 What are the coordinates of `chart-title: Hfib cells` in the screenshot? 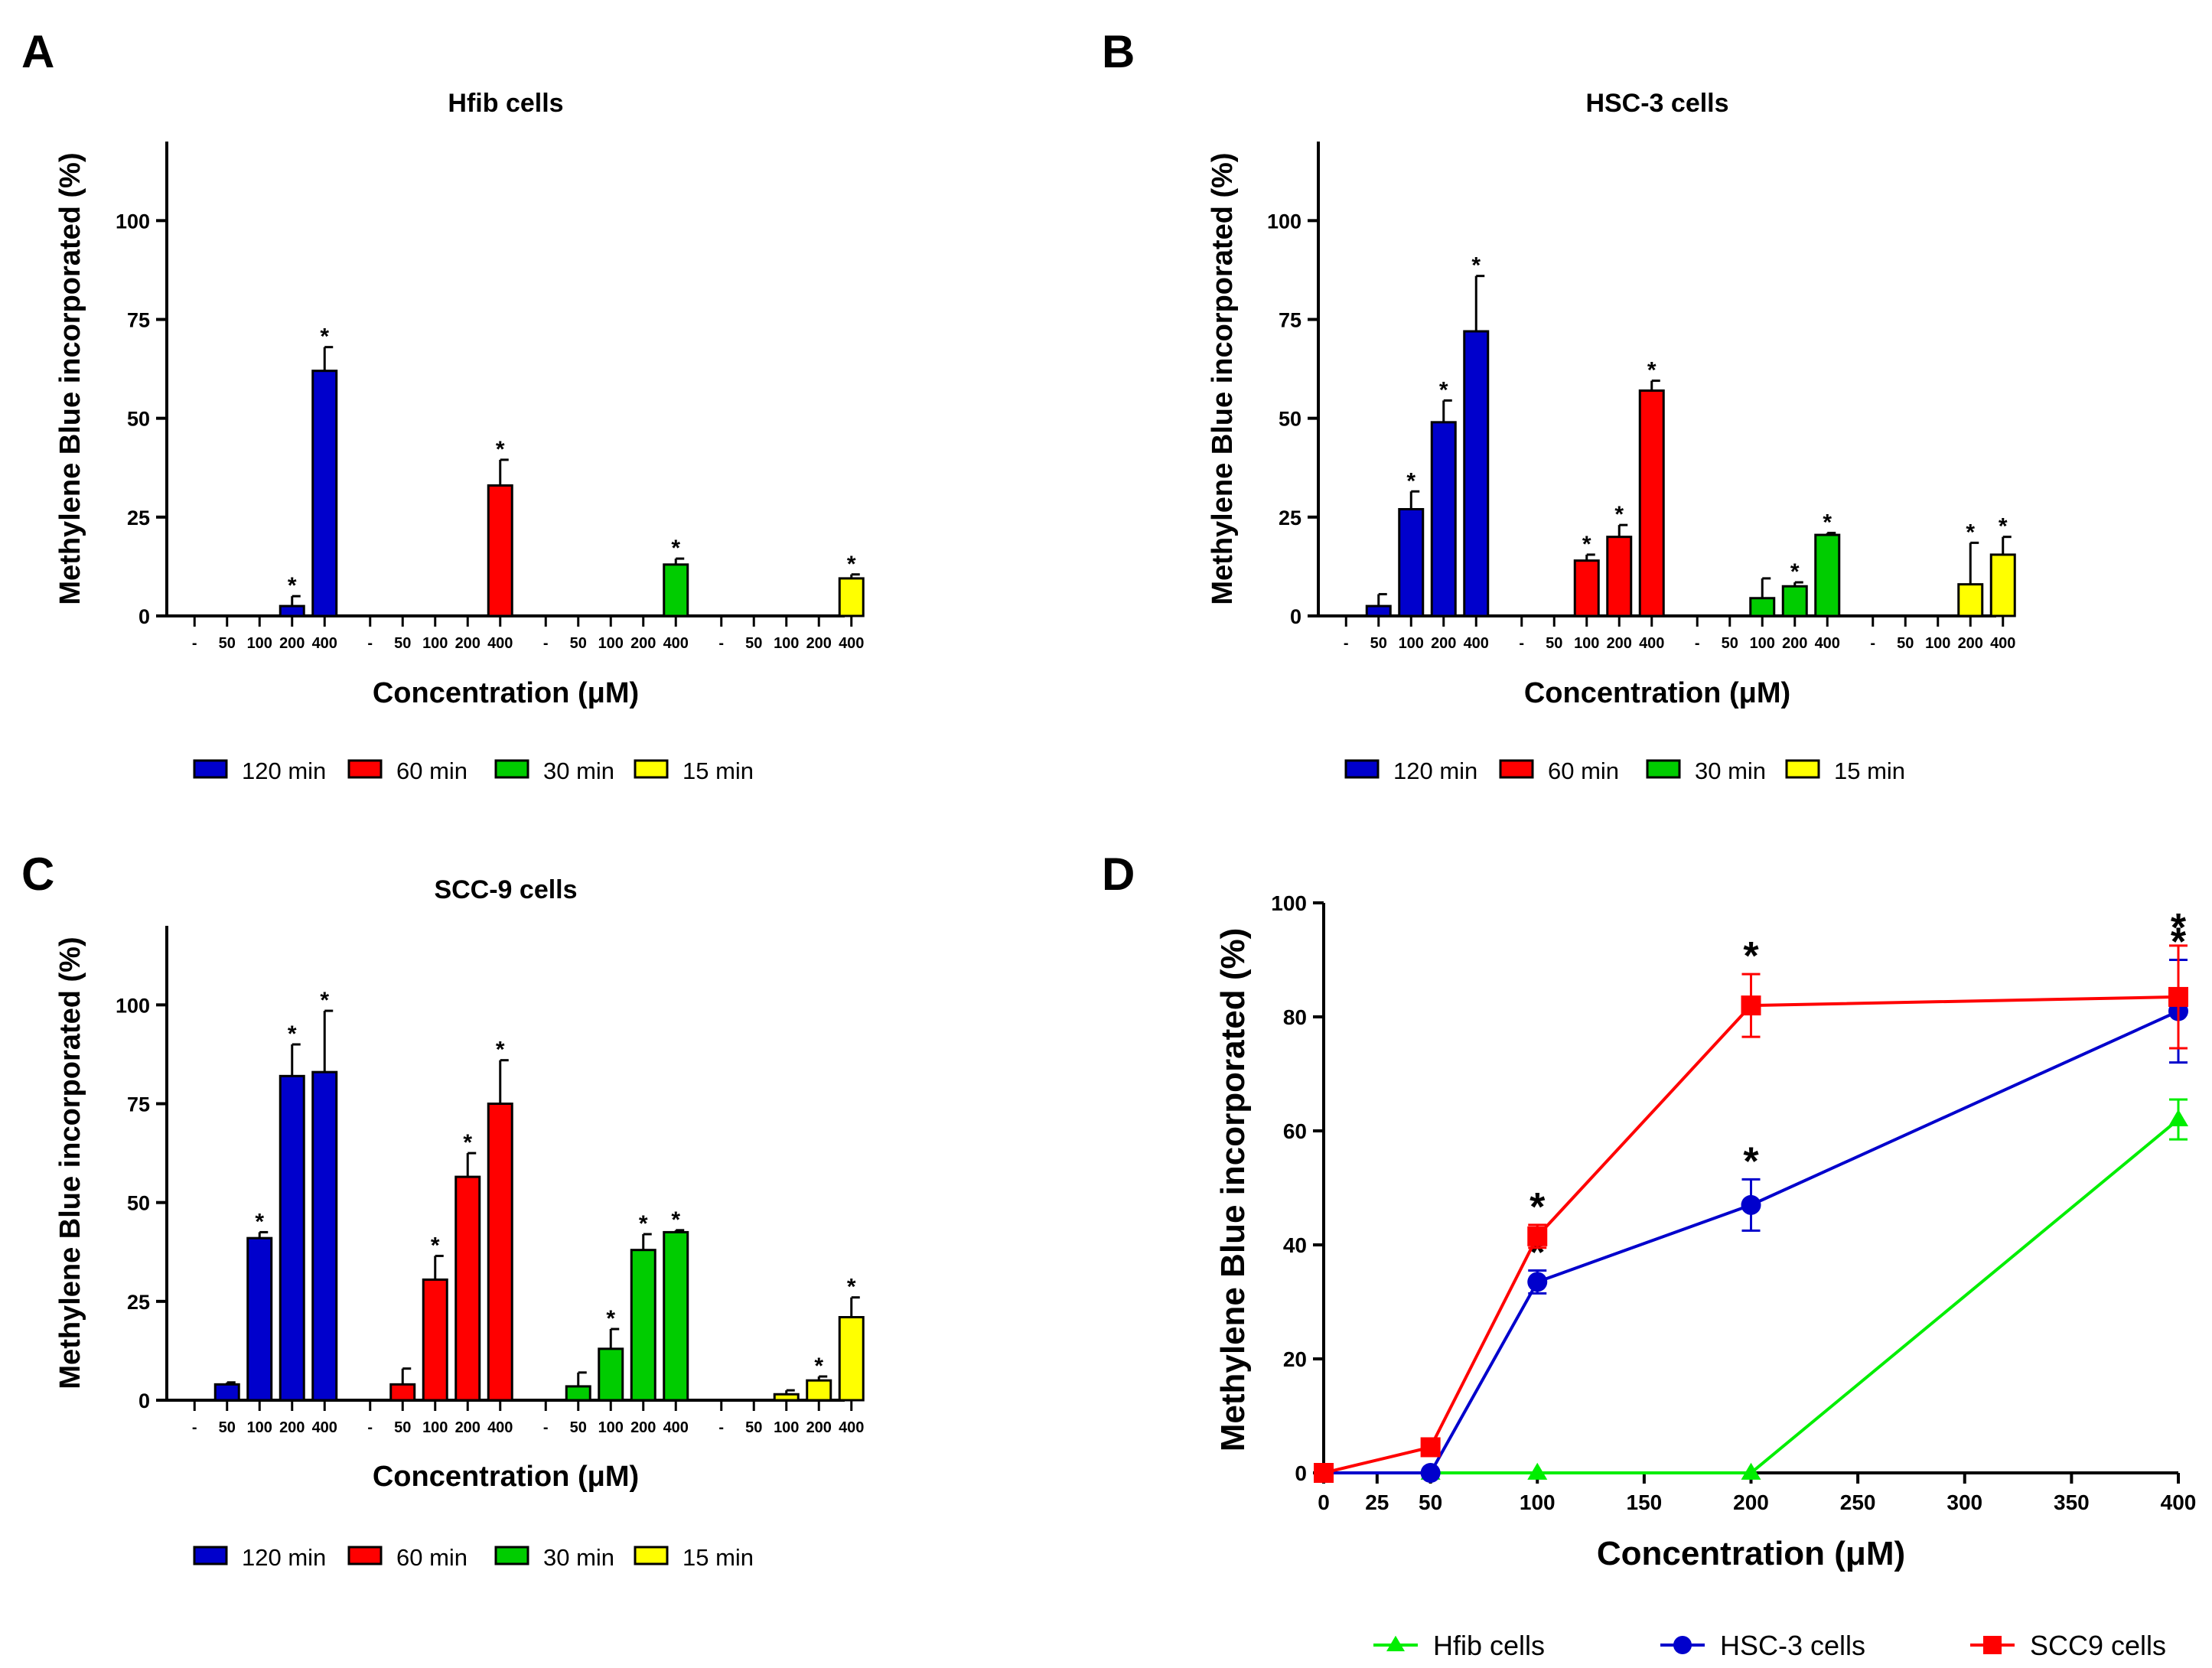 It's located at (505, 103).